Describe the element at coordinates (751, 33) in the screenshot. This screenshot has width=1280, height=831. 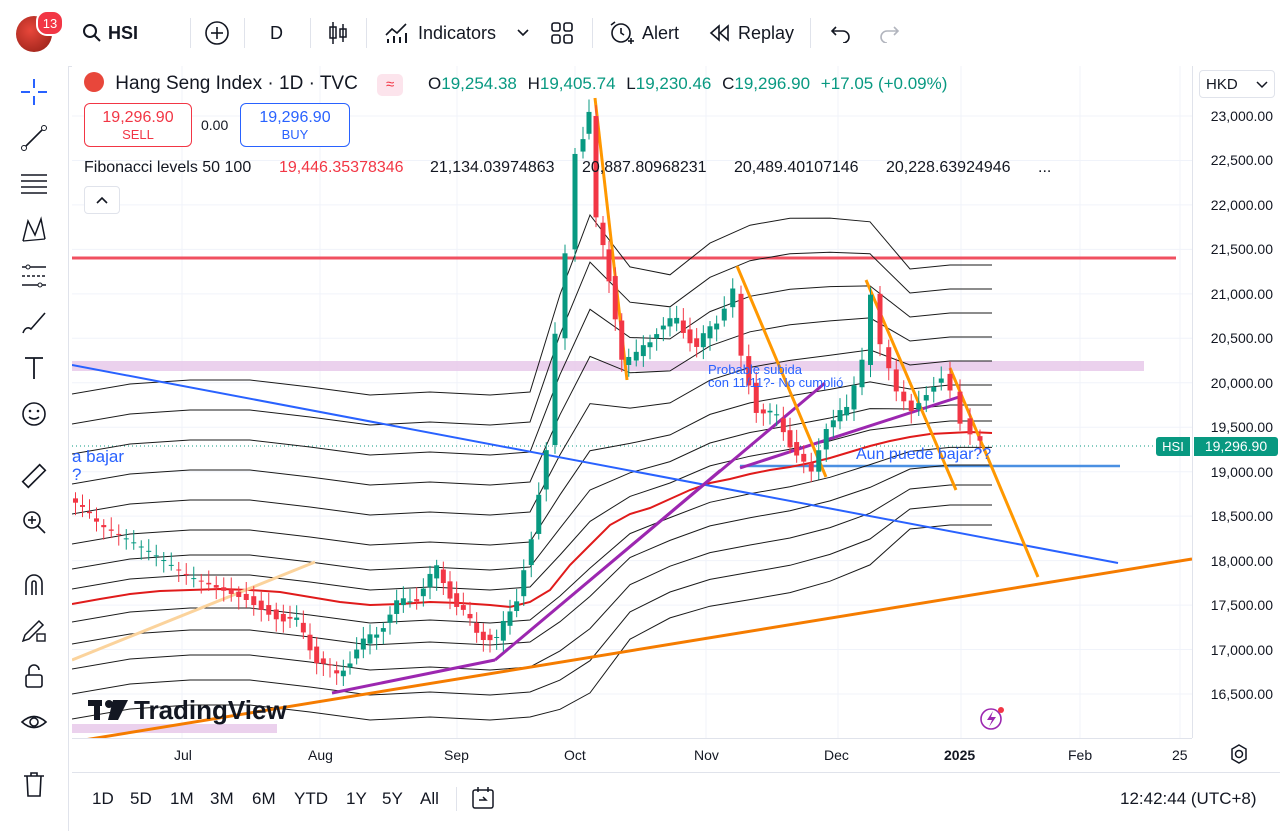
I see `replay-button: Replay` at that location.